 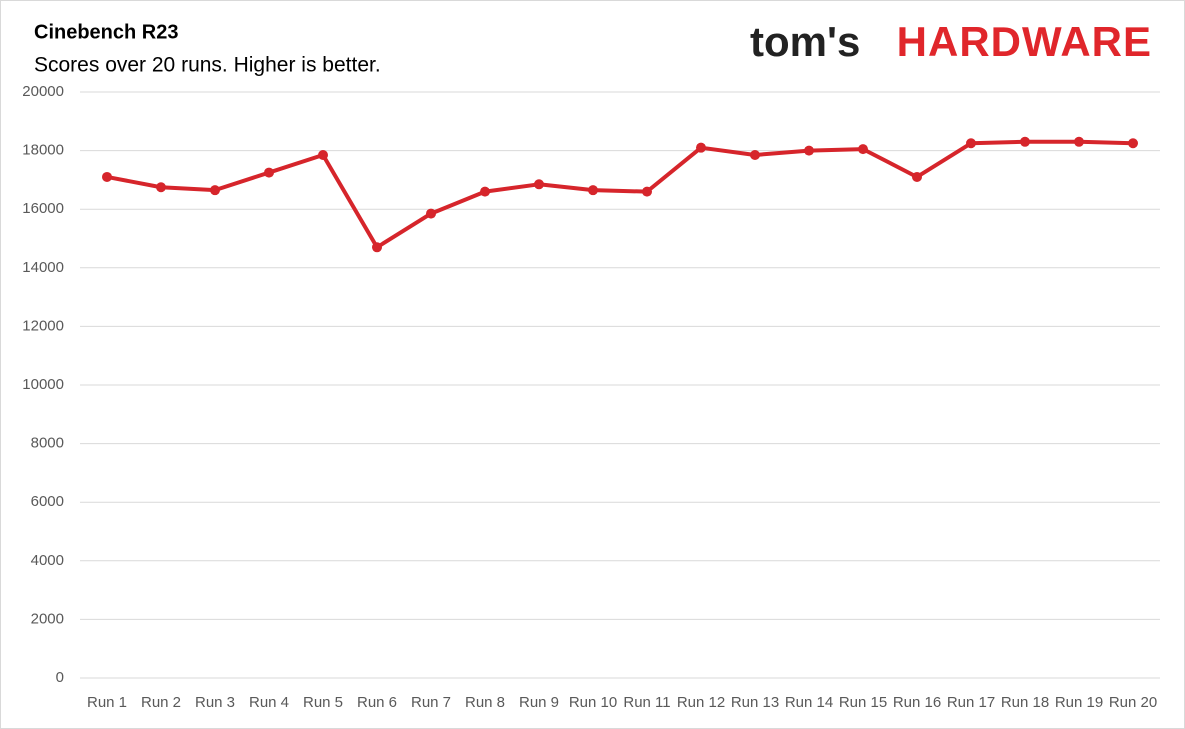 What do you see at coordinates (863, 702) in the screenshot?
I see `x-tick-label: Run 15` at bounding box center [863, 702].